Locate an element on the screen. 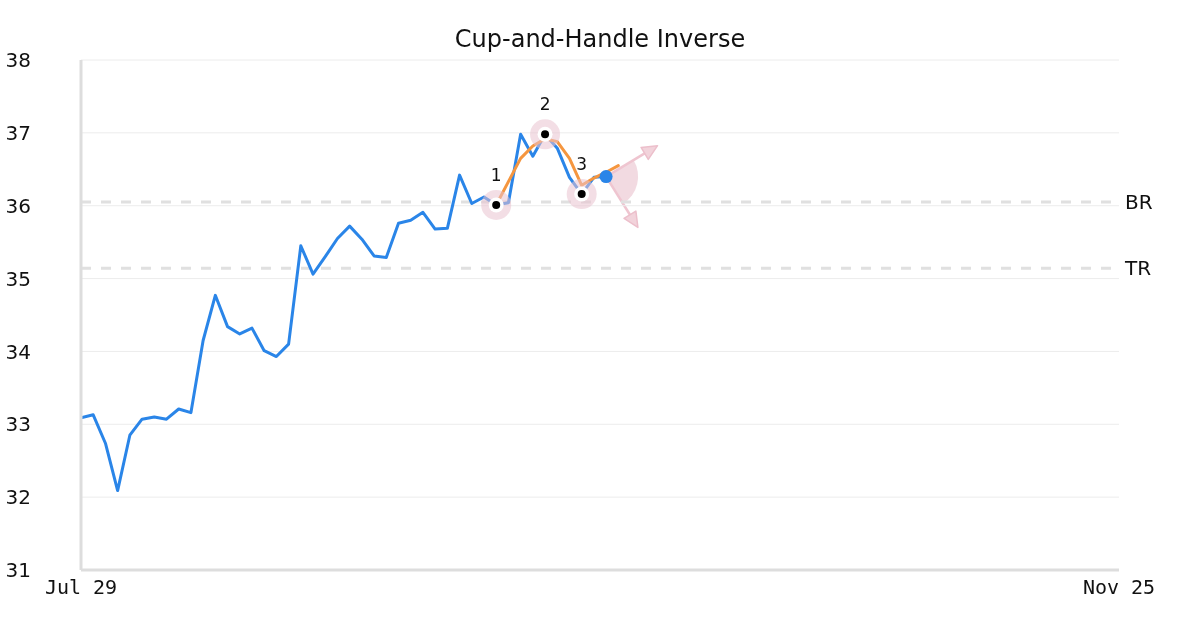 Image resolution: width=1200 pixels, height=630 pixels. y-tick-label: 34 is located at coordinates (18, 351).